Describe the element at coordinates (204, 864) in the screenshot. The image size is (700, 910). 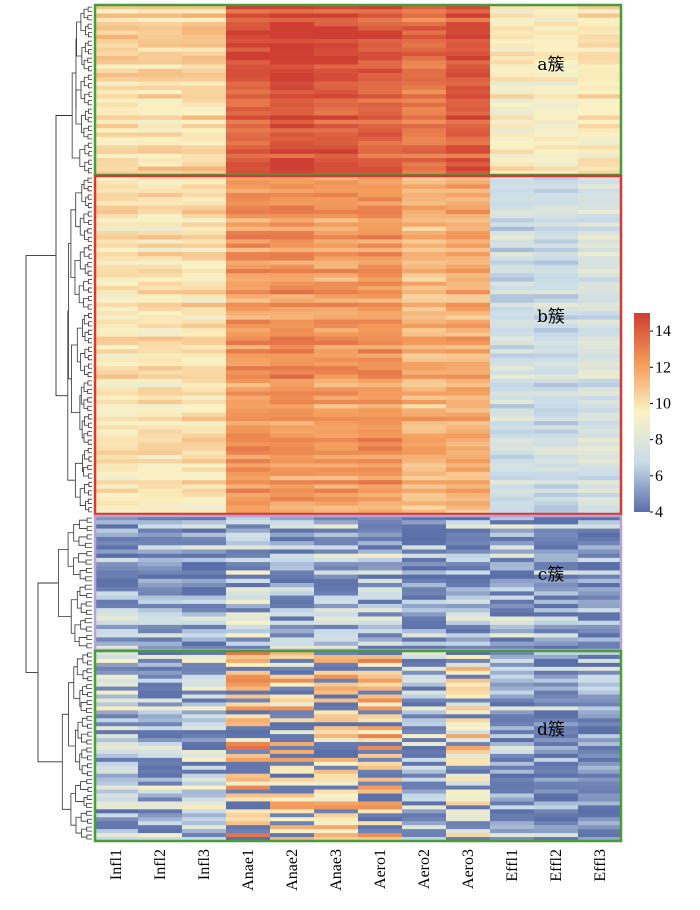
I see `column-label: Infl3` at that location.